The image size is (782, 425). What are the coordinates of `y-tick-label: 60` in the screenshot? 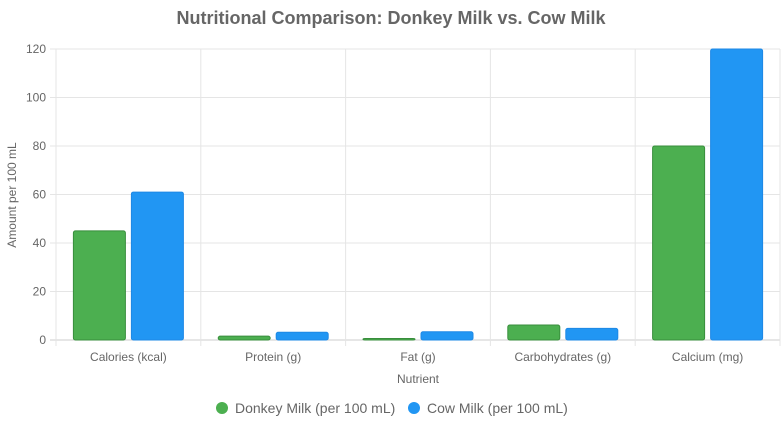 It's located at (40, 195).